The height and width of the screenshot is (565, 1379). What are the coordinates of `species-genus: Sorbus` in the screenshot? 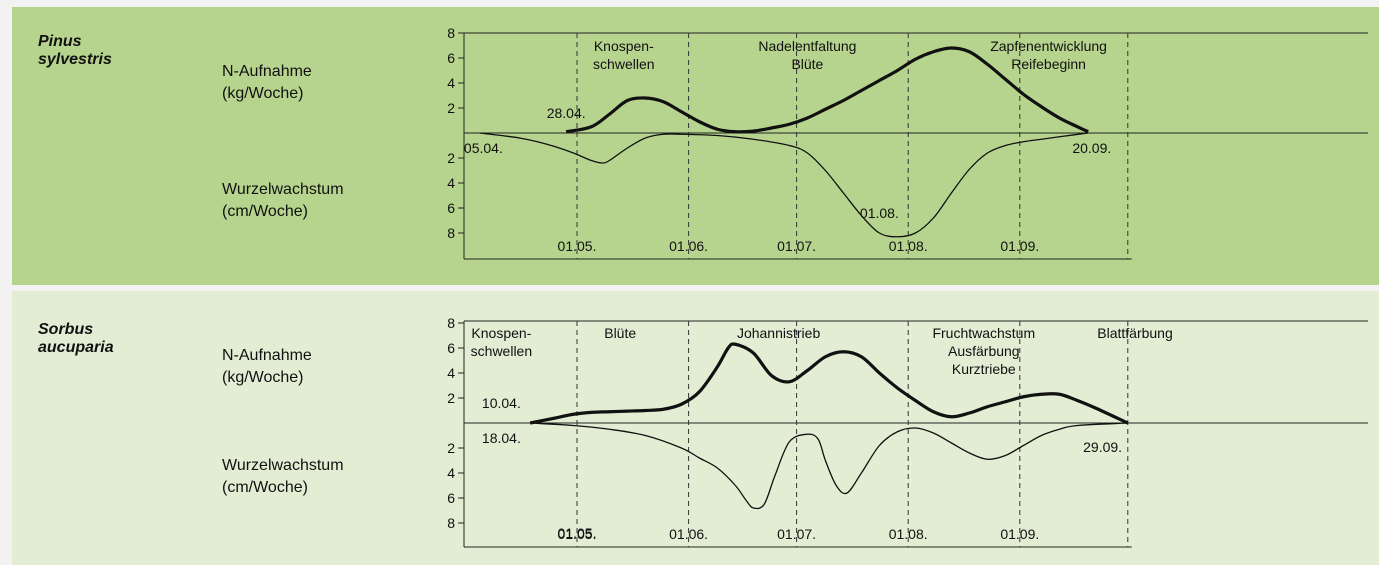 It's located at (66, 329).